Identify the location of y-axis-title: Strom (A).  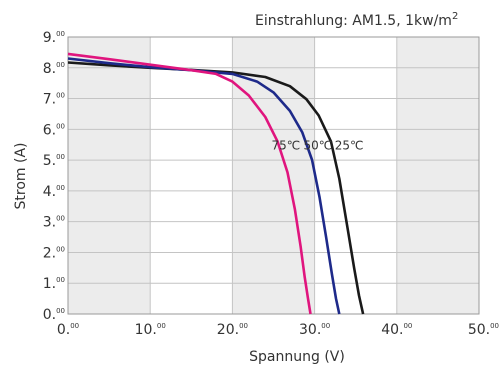
(21, 176).